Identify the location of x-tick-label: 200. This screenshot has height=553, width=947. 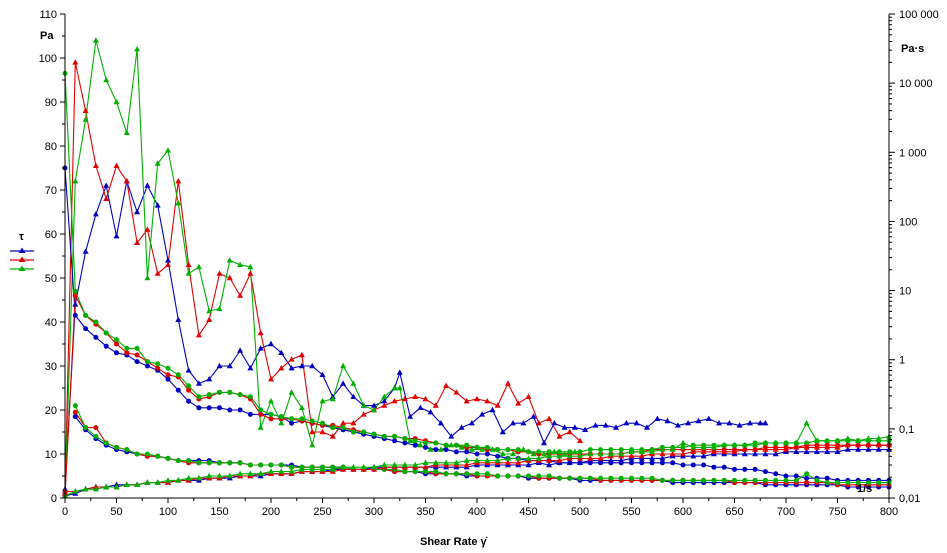
(271, 512).